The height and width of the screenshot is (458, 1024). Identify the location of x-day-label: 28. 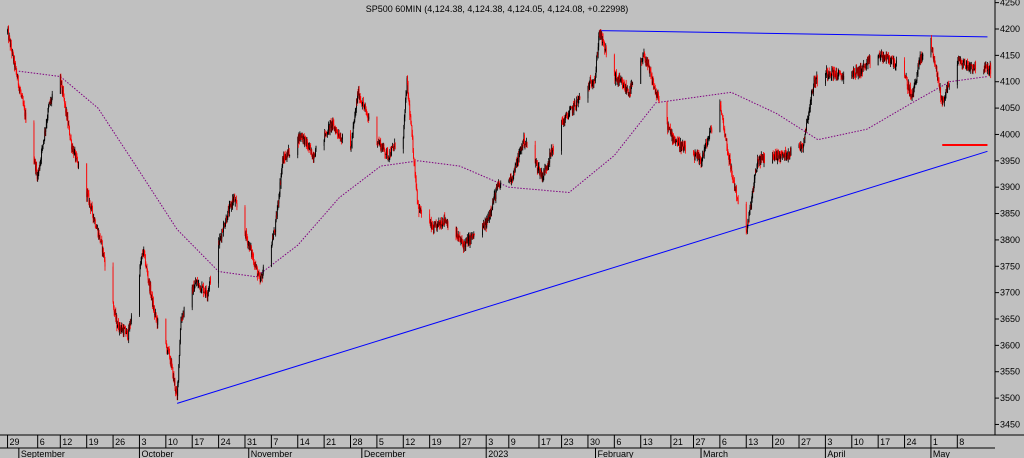
(358, 442).